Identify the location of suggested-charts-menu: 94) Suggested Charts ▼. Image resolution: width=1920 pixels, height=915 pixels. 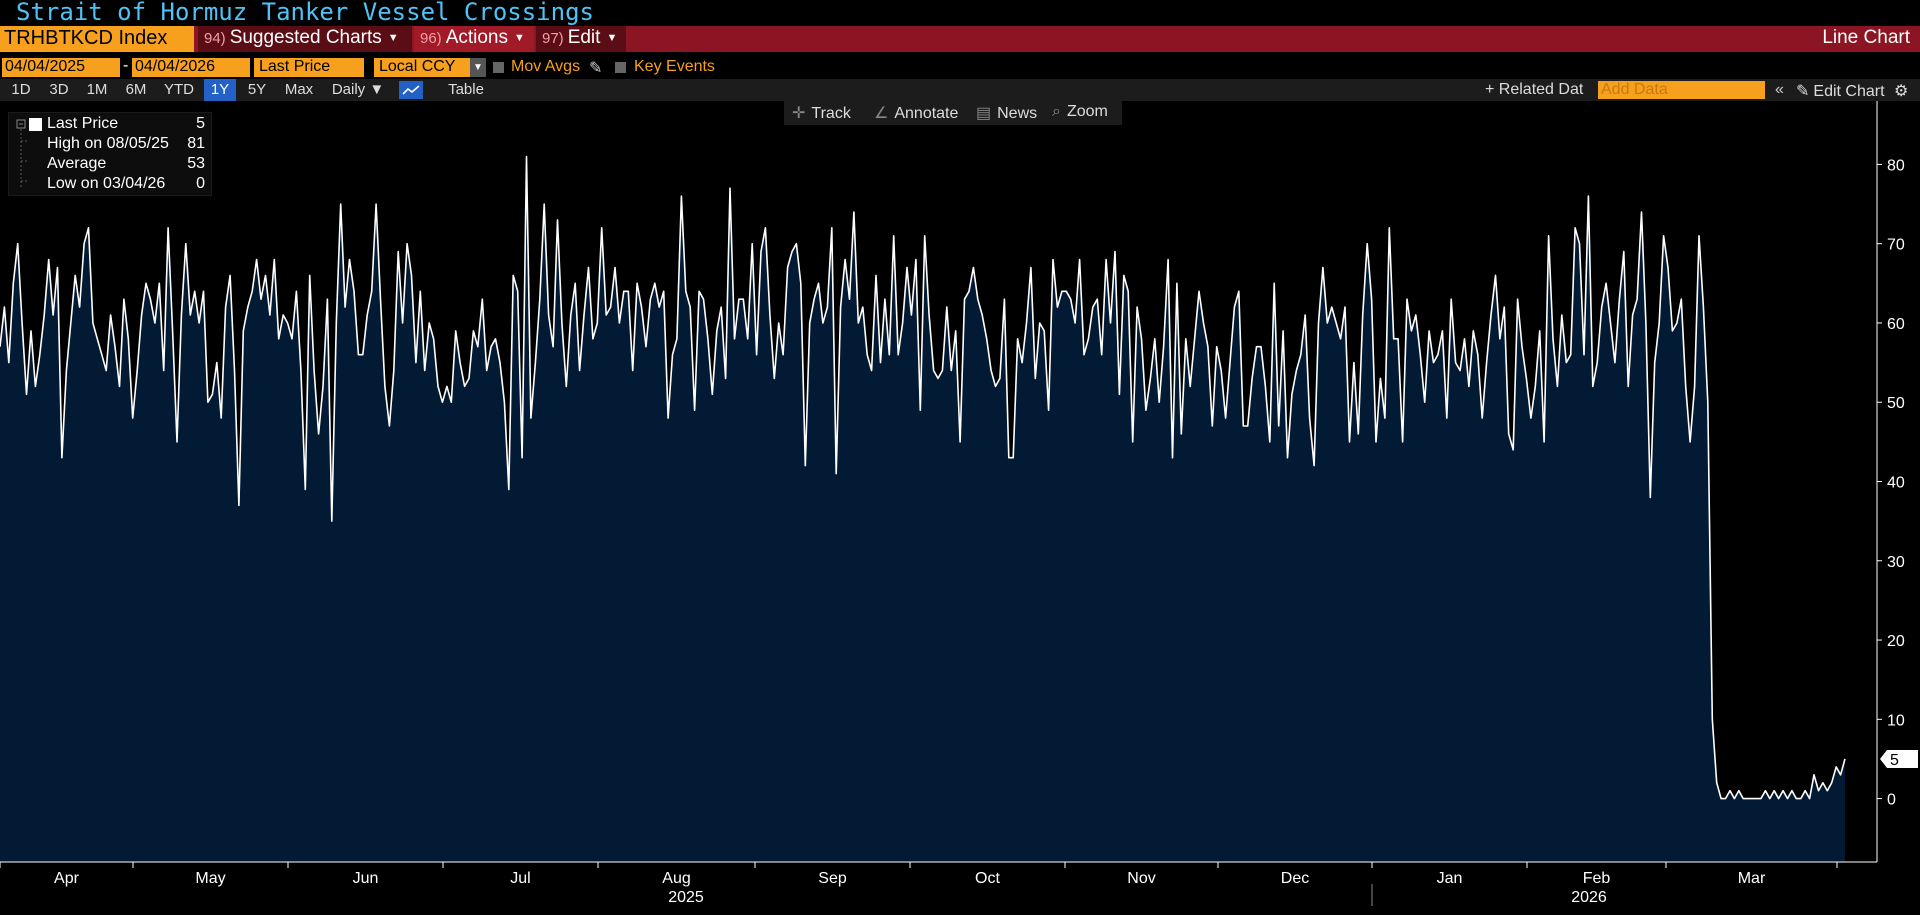
(305, 39).